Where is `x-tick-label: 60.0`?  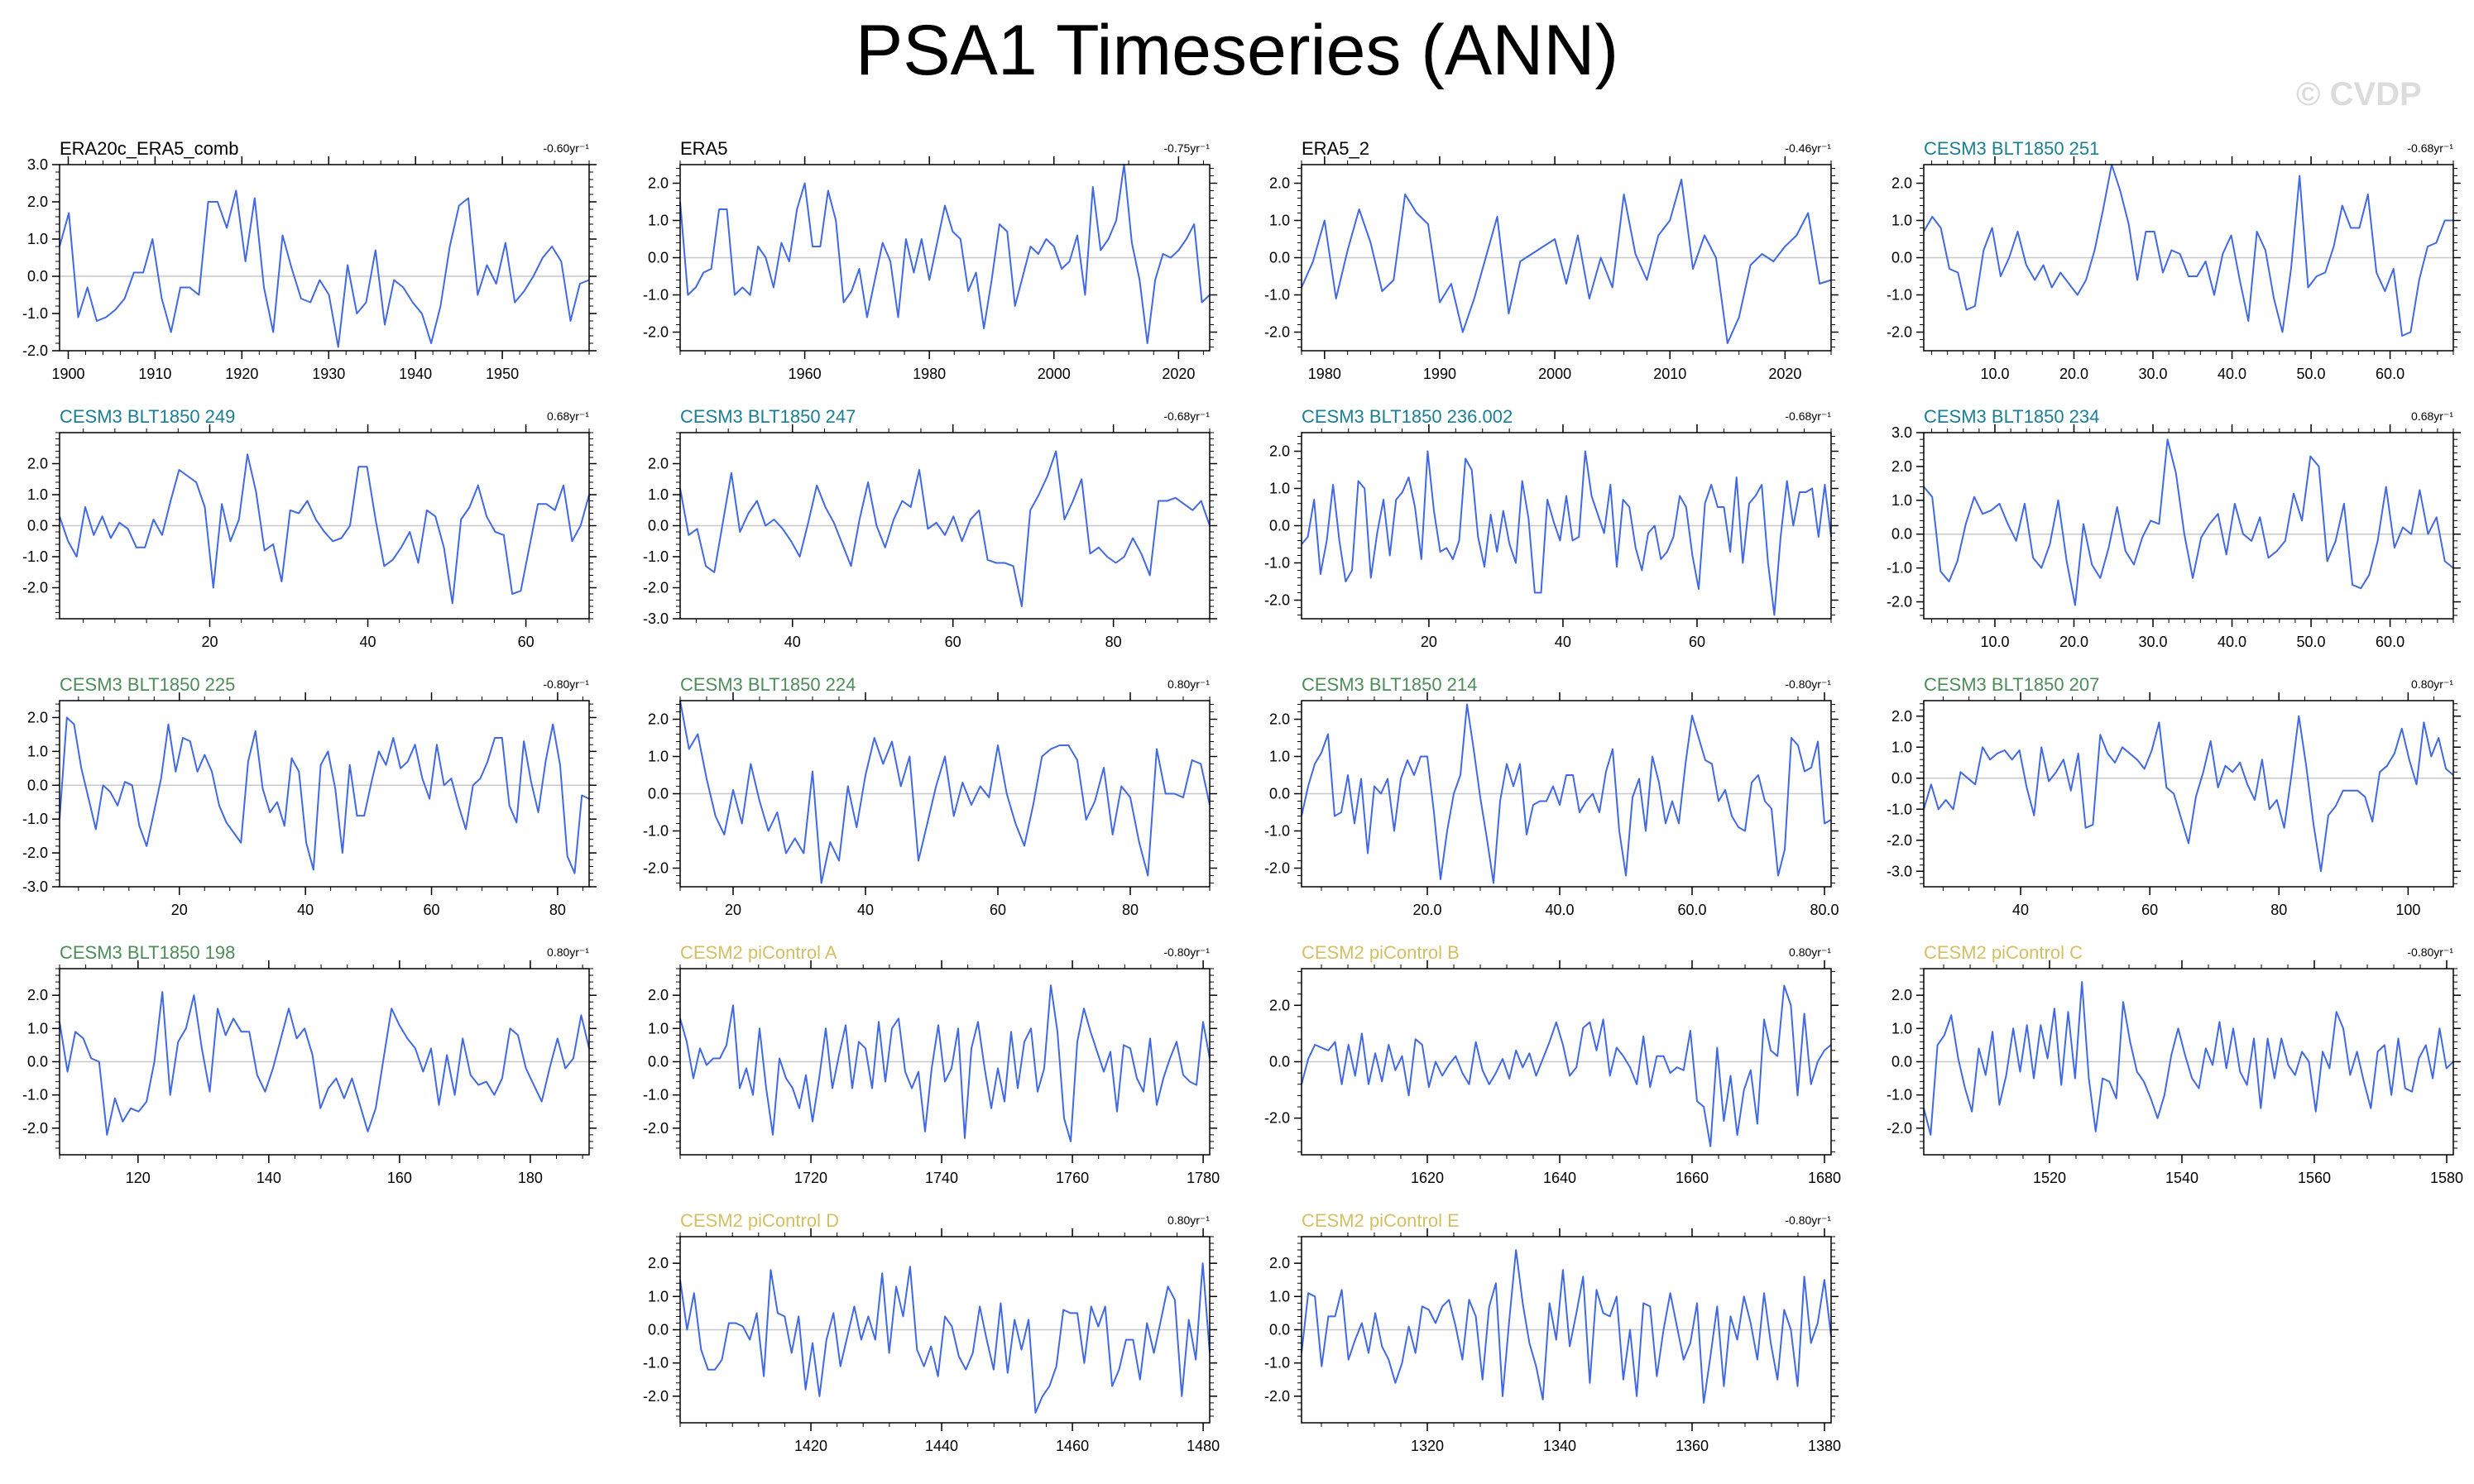
x-tick-label: 60.0 is located at coordinates (2390, 642).